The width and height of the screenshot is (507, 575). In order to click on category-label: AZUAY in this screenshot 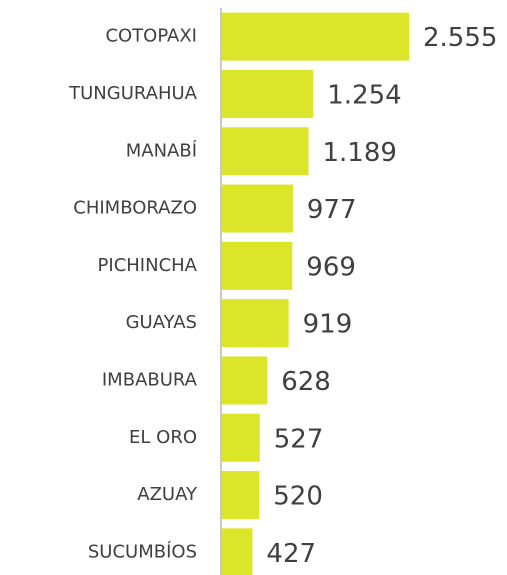, I will do `click(167, 494)`.